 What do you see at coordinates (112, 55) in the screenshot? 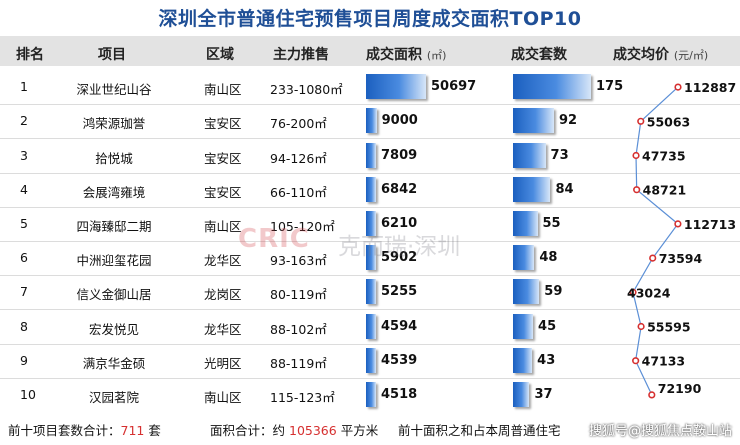
I see `header-project: 项目` at bounding box center [112, 55].